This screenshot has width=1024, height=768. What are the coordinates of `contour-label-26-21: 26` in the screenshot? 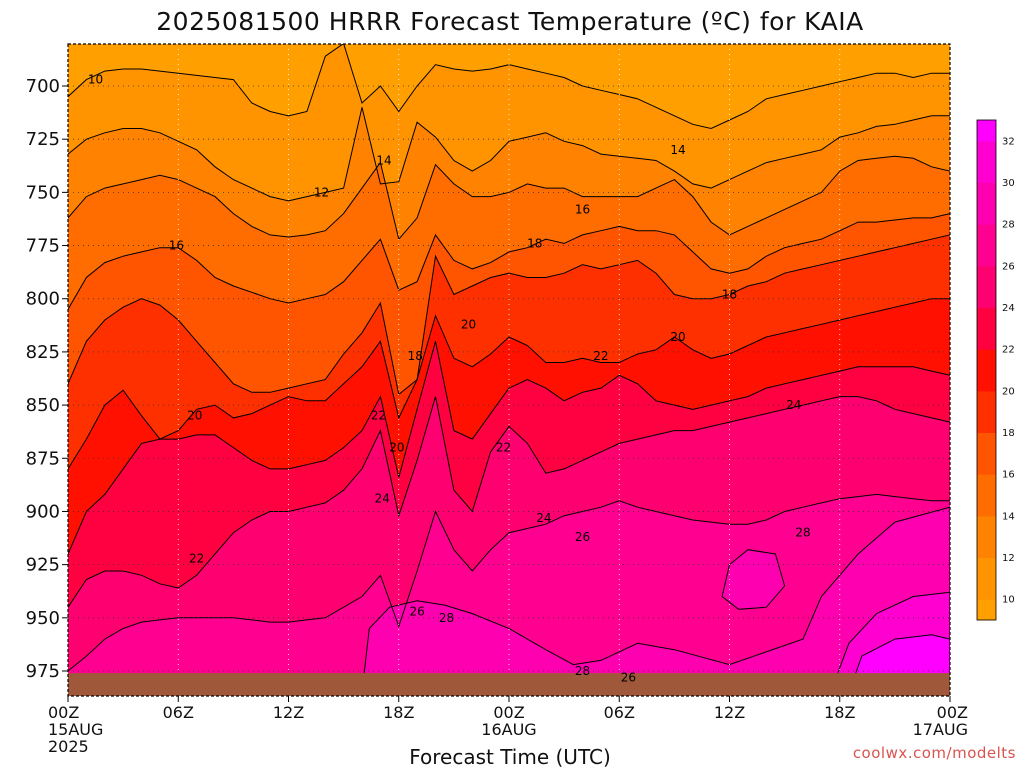 It's located at (582, 537).